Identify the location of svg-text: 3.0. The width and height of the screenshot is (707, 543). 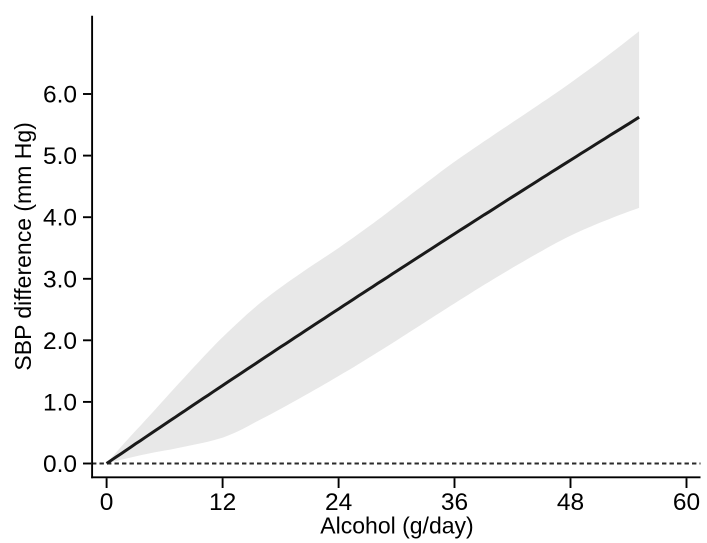
(60, 279).